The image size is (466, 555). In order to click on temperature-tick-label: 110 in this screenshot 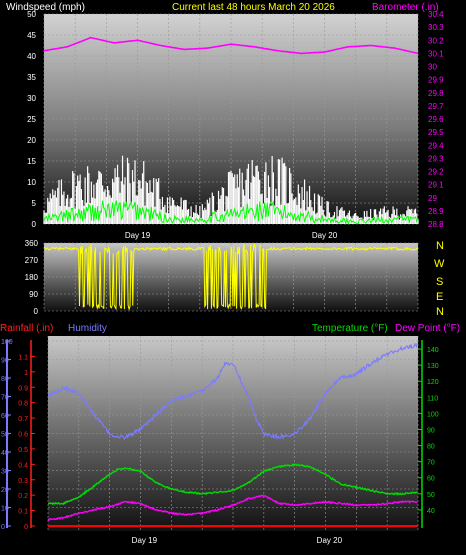, I will do `click(432, 398)`.